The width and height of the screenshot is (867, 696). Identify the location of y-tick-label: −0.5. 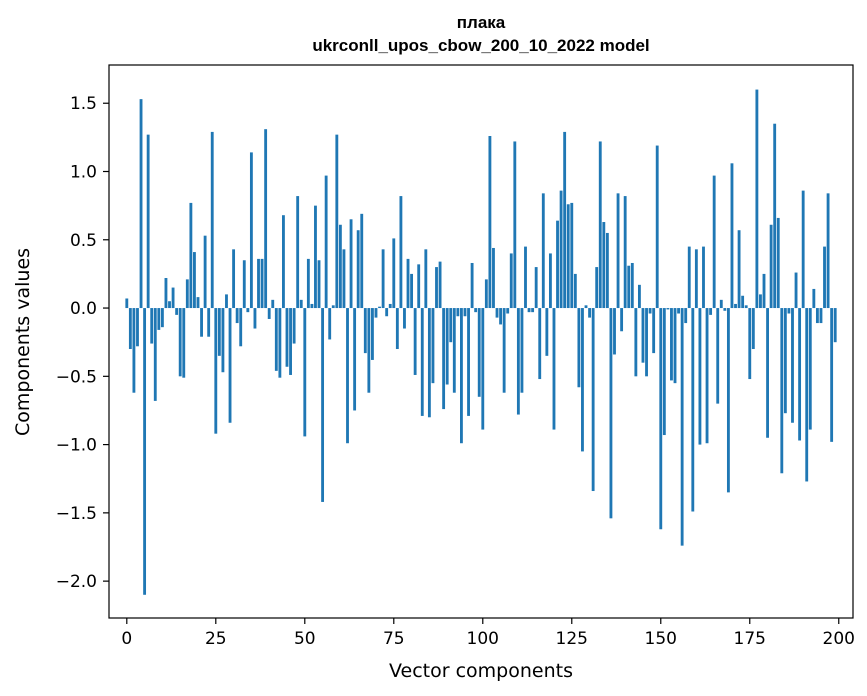
(76, 377).